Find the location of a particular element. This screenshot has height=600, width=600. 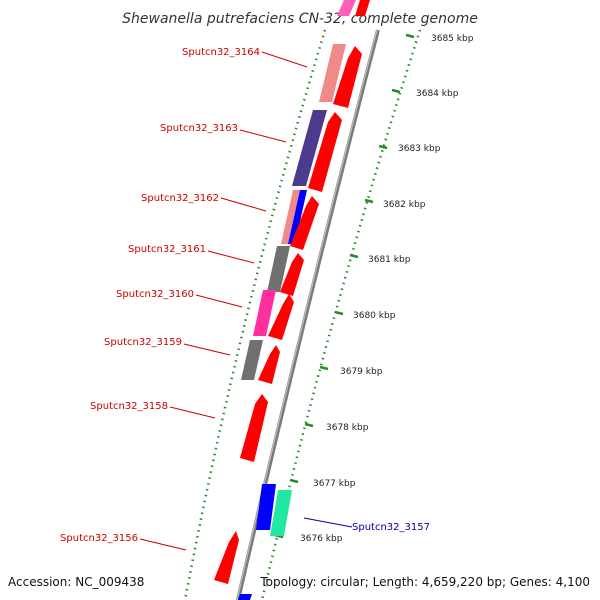

tick-label-3677: 3677 kbp is located at coordinates (334, 484).